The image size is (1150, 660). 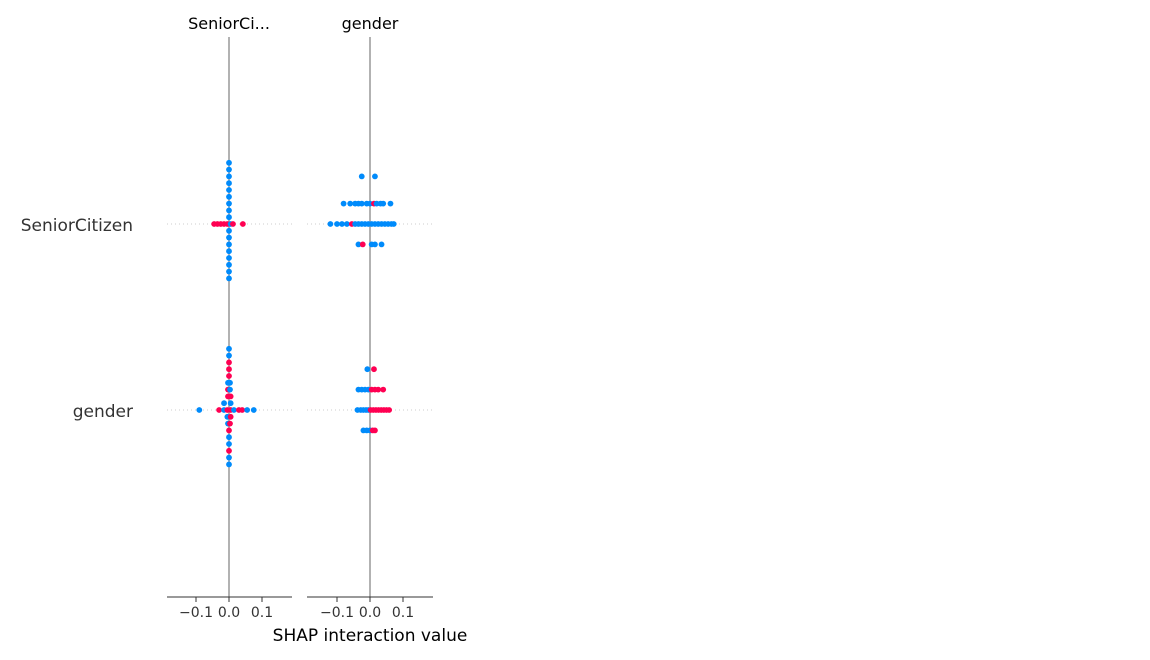 What do you see at coordinates (370, 317) in the screenshot?
I see `panel-gender: gender −0.1 0.0 0.1` at bounding box center [370, 317].